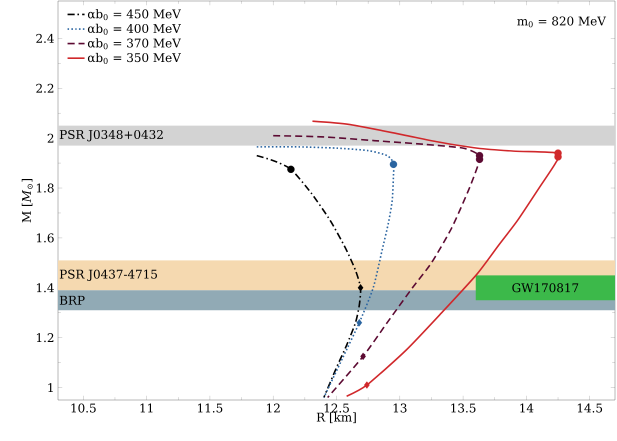 The image size is (617, 441). What do you see at coordinates (45, 188) in the screenshot?
I see `y-tick-label: 1.8` at bounding box center [45, 188].